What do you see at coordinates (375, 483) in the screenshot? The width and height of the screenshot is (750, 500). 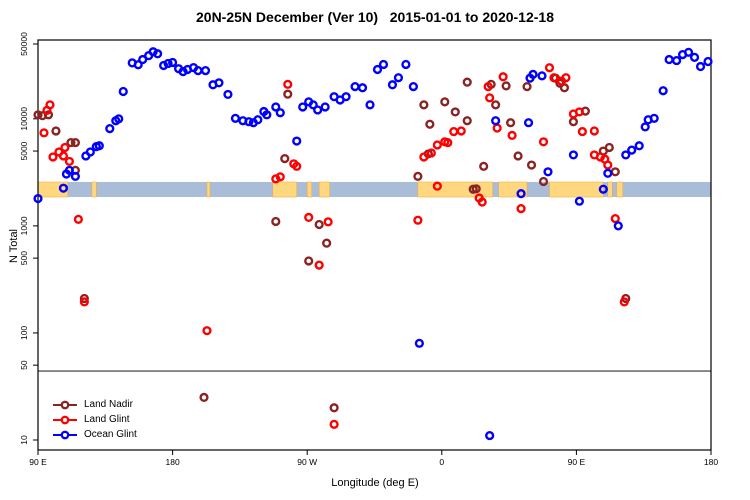 I see `x-axis-label: Longitude (deg E)` at bounding box center [375, 483].